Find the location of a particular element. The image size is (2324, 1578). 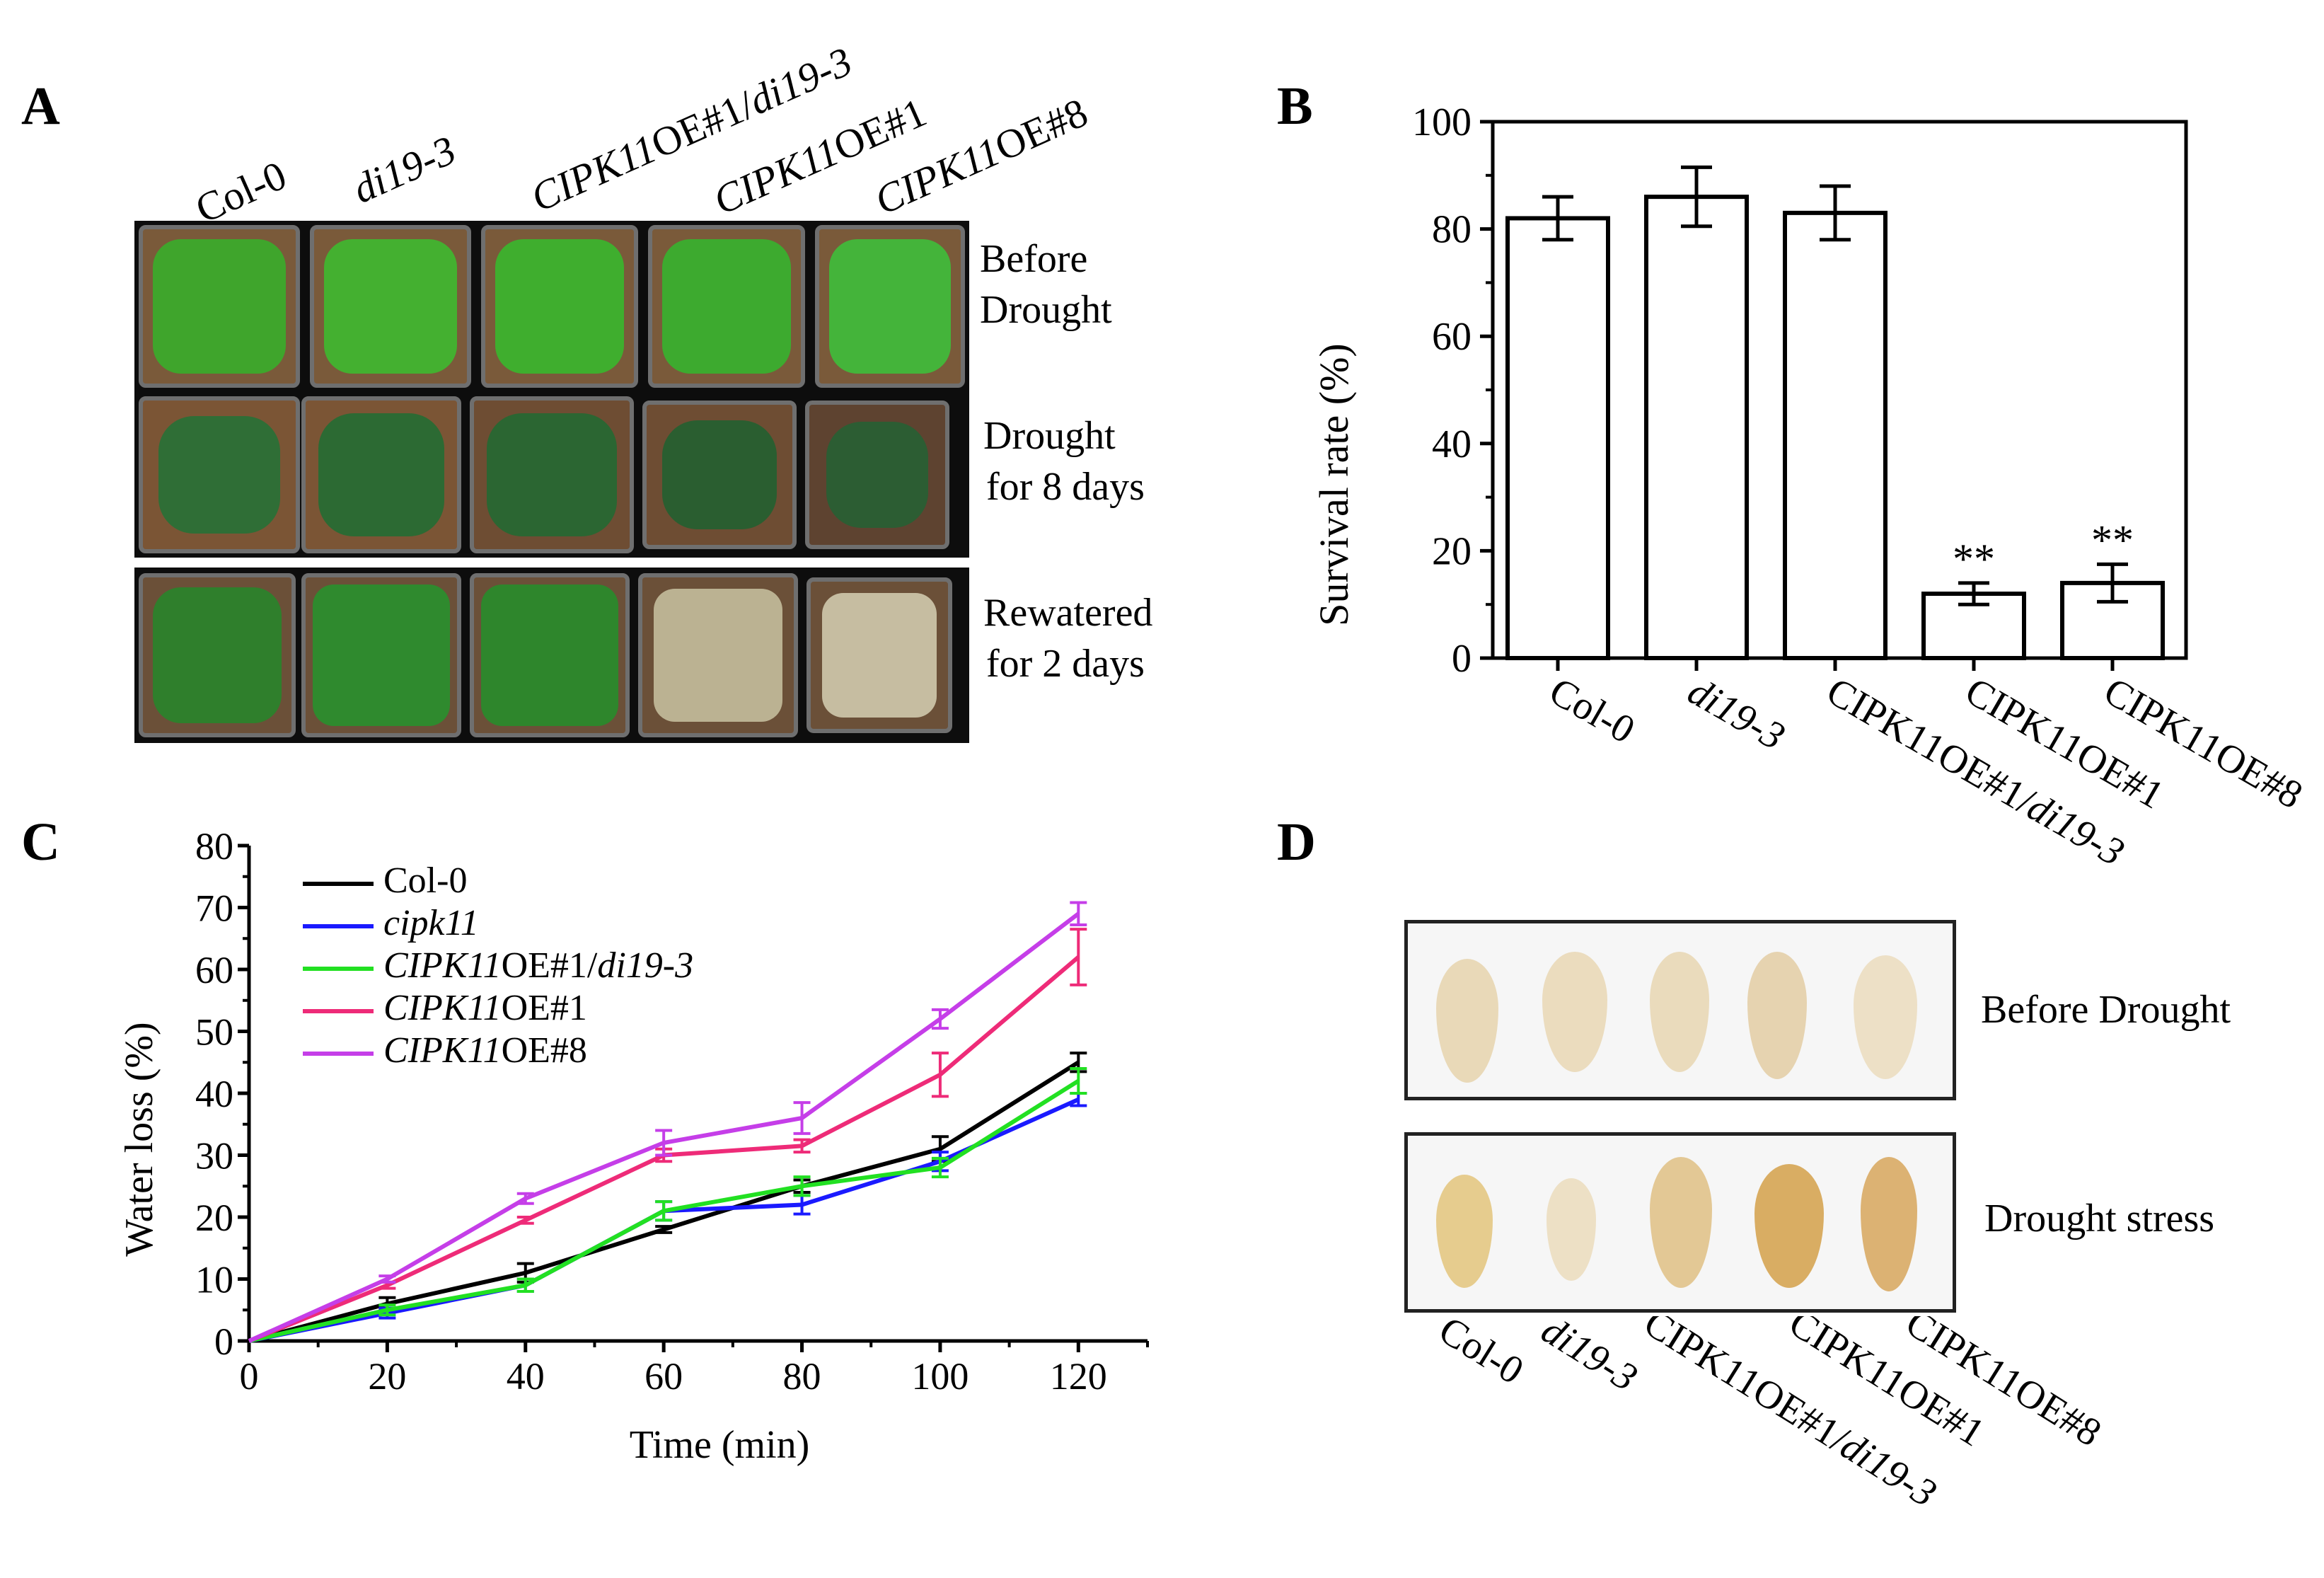

panel-c-letter: C is located at coordinates (40, 842).